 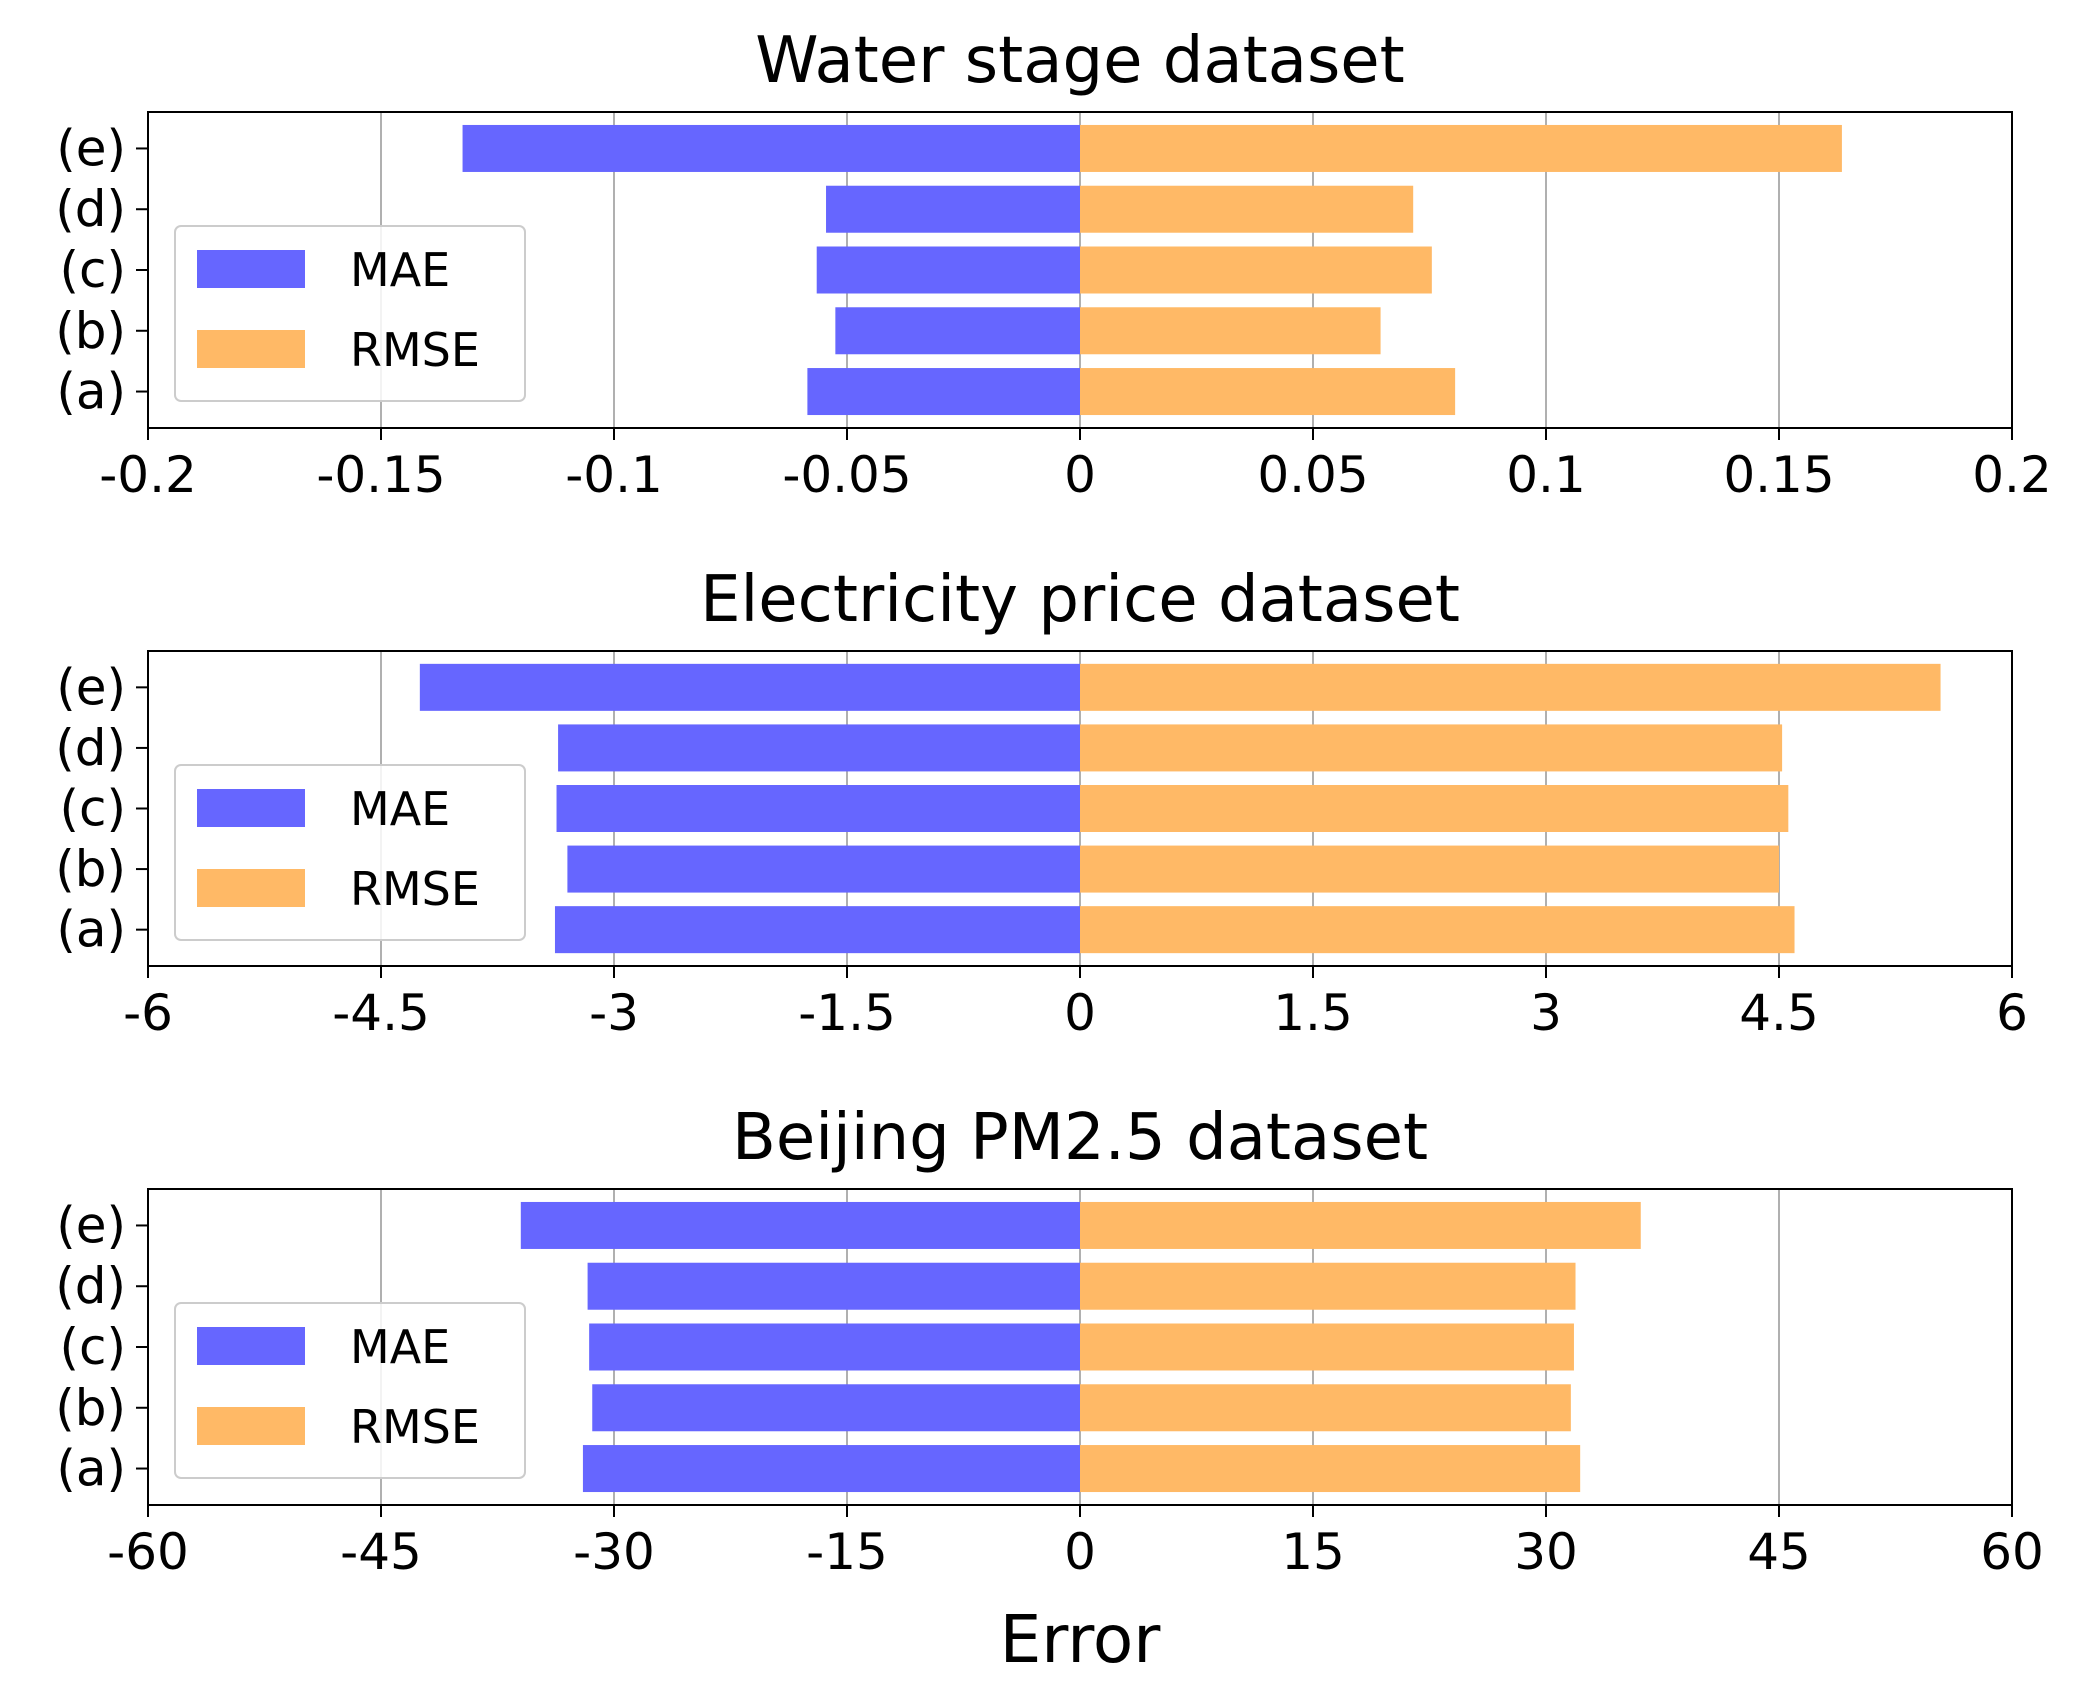 I want to click on x-tick-label: 0.05, so click(x=1312, y=475).